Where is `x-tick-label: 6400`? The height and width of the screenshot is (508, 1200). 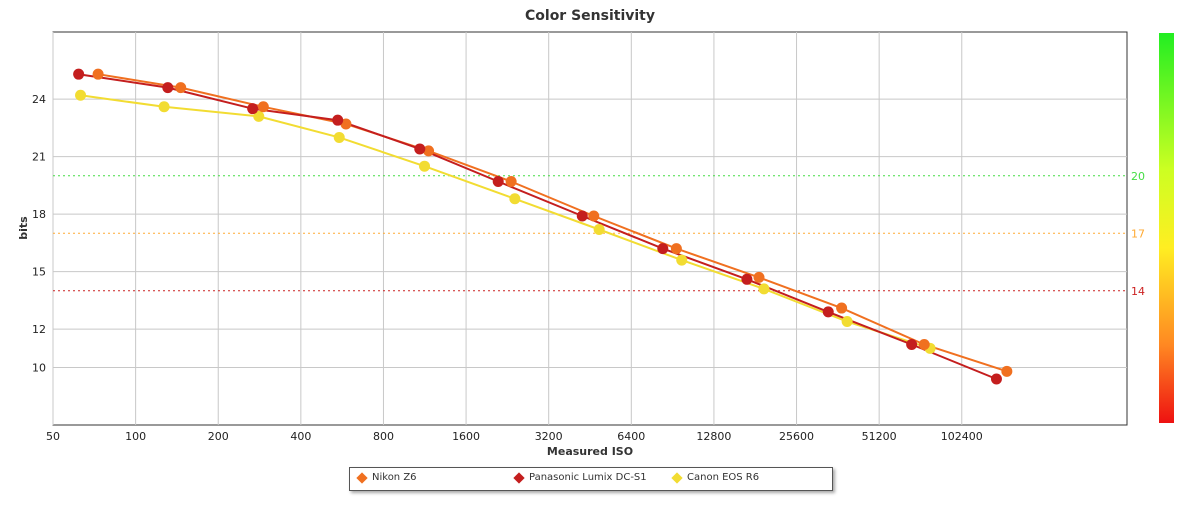 x-tick-label: 6400 is located at coordinates (631, 436).